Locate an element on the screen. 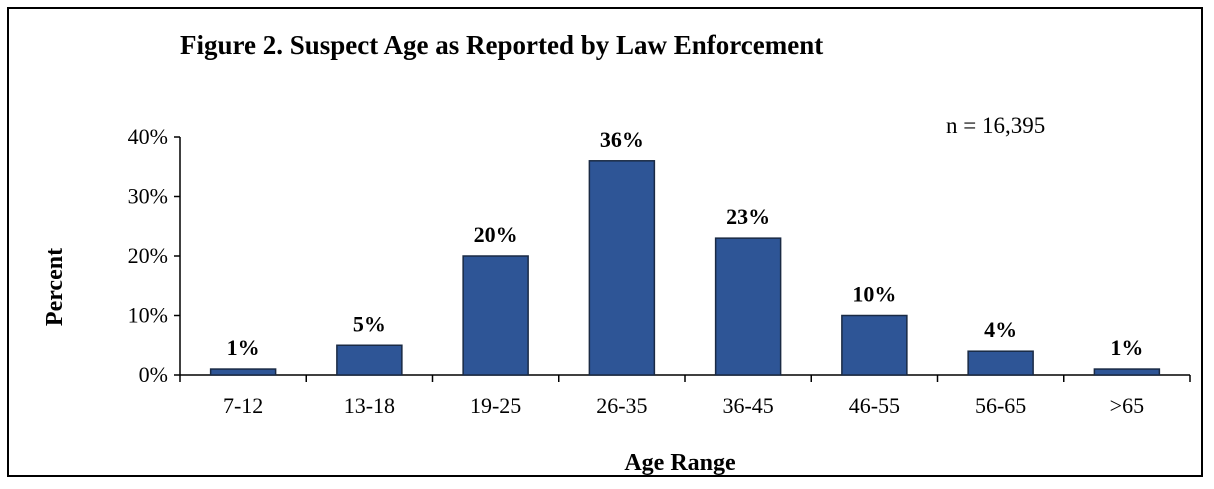 The height and width of the screenshot is (489, 1214). data-label: 10% is located at coordinates (874, 294).